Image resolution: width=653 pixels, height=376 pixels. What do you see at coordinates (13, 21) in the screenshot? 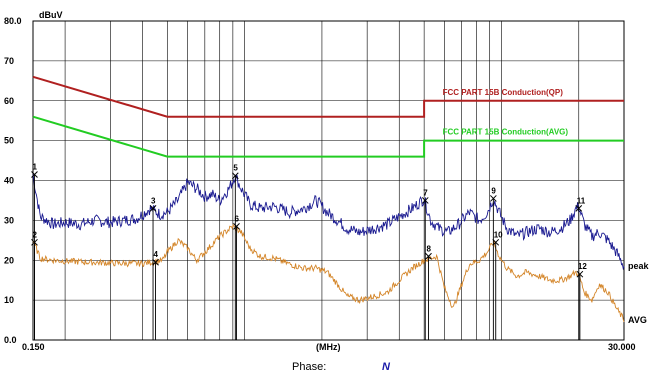
I see `y-tick-label: 80.0` at bounding box center [13, 21].